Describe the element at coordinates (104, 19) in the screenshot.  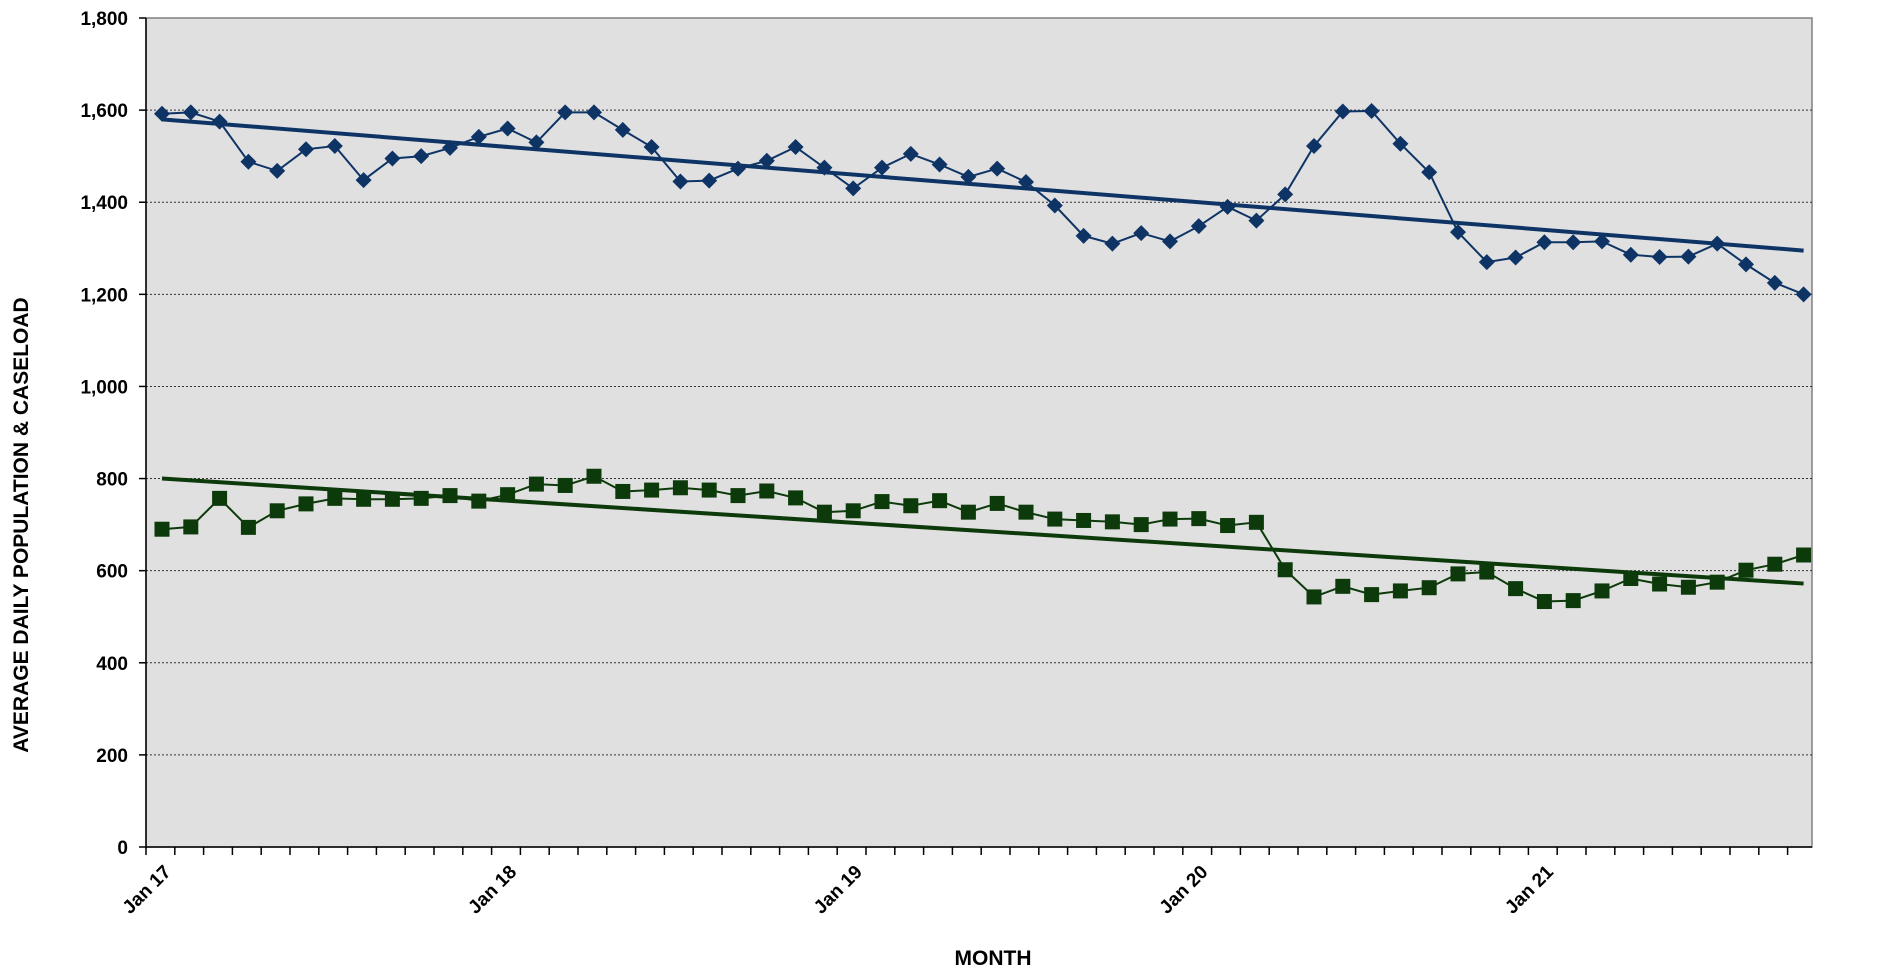
I see `y-tick-label: 1,800` at that location.